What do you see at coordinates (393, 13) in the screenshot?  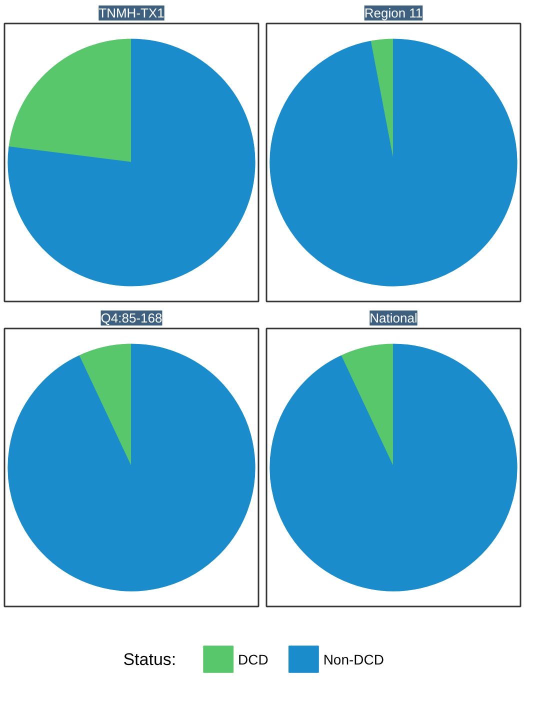 I see `chart-title: Region 11` at bounding box center [393, 13].